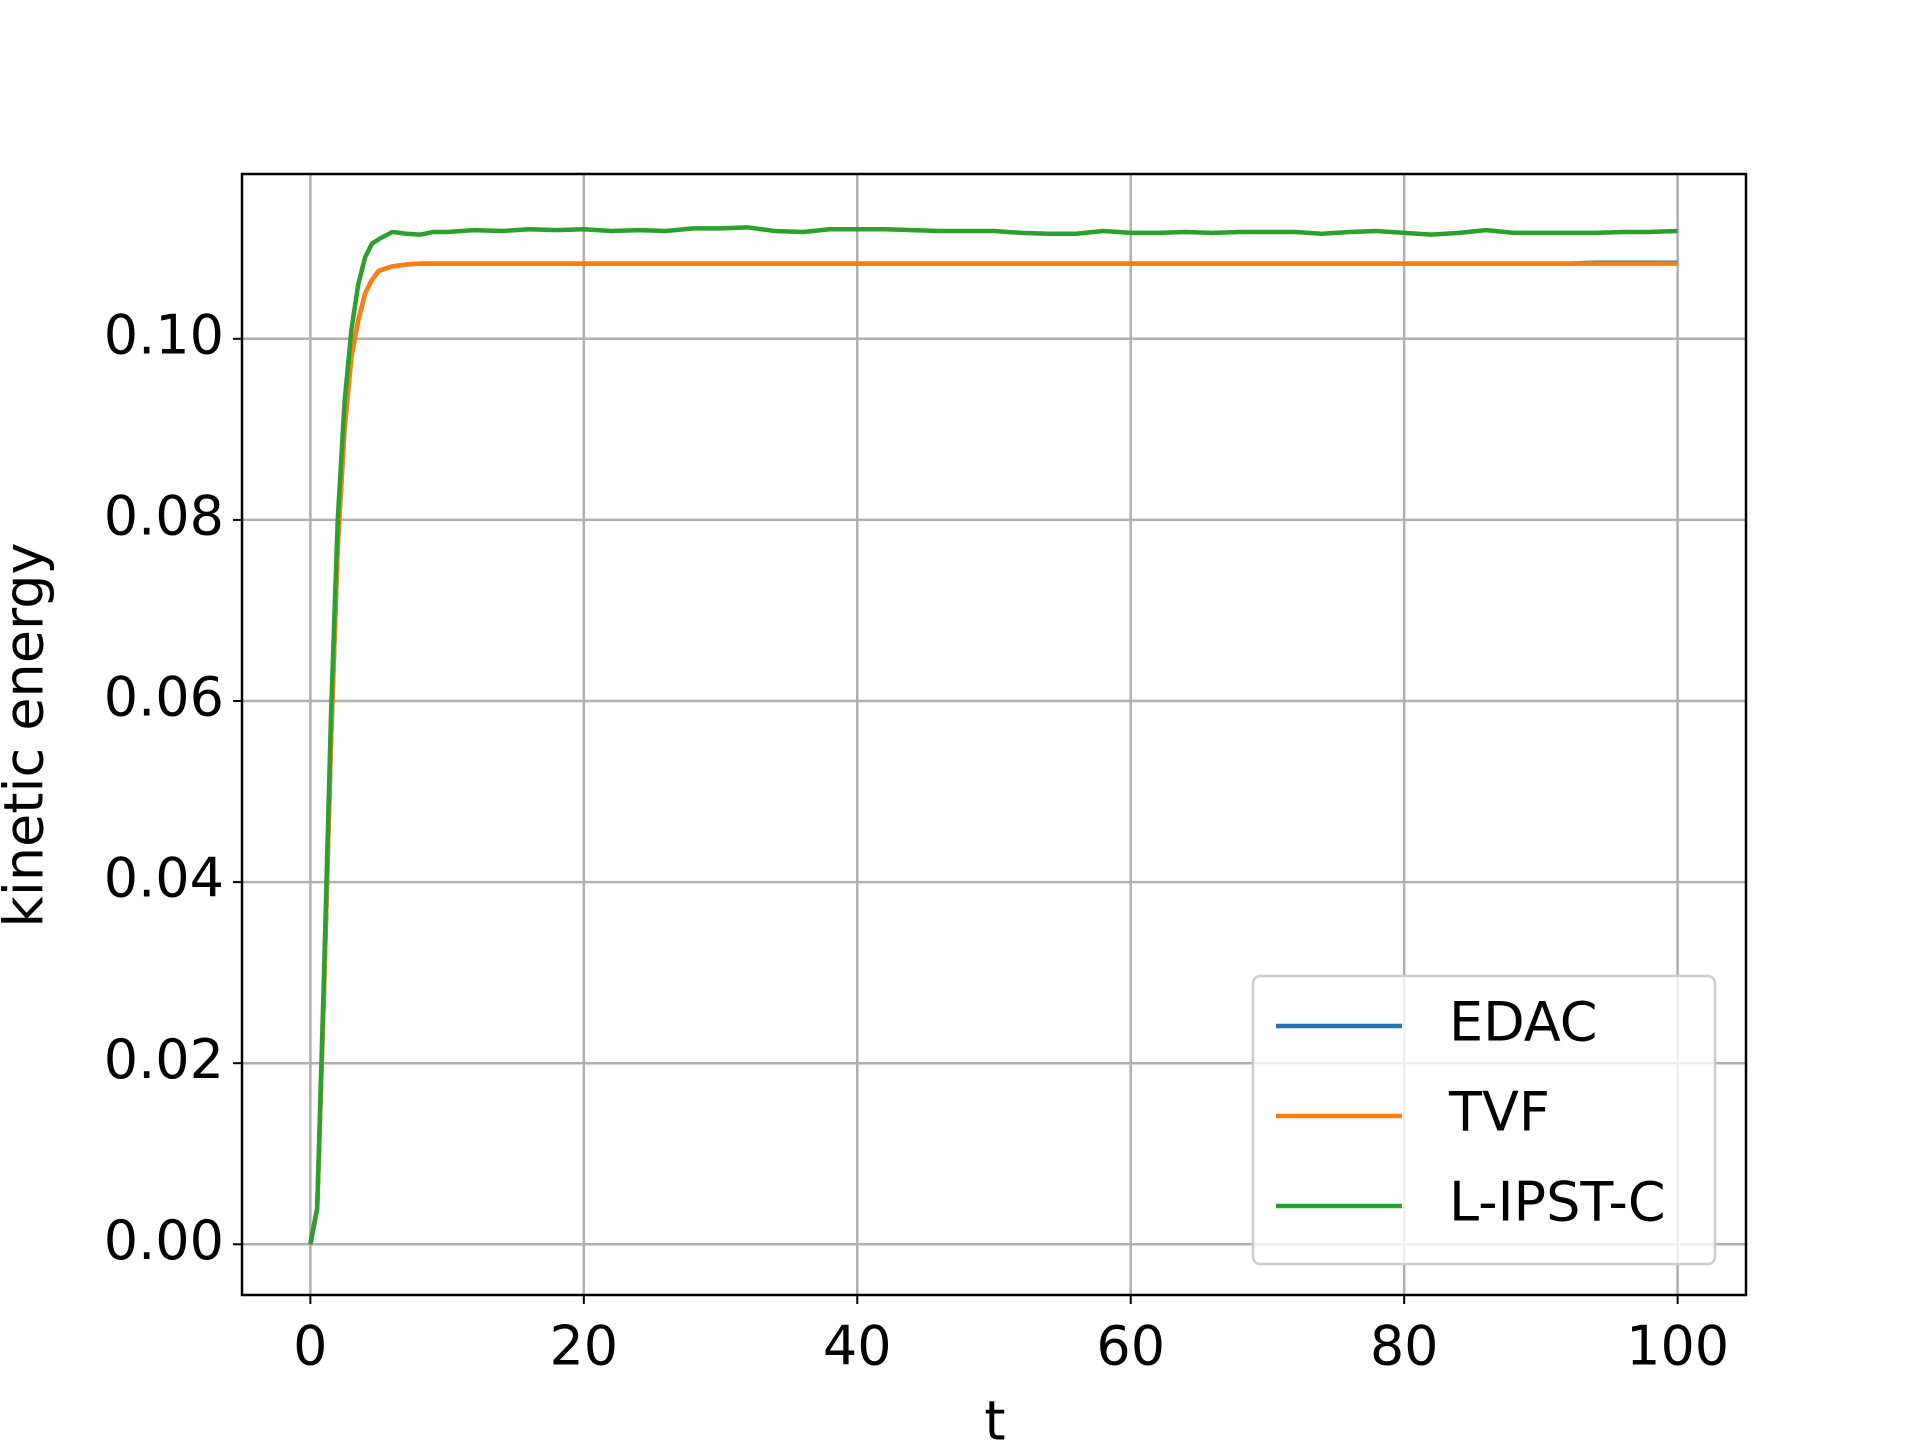 The width and height of the screenshot is (1920, 1440). I want to click on legend-box, so click(1484, 1120).